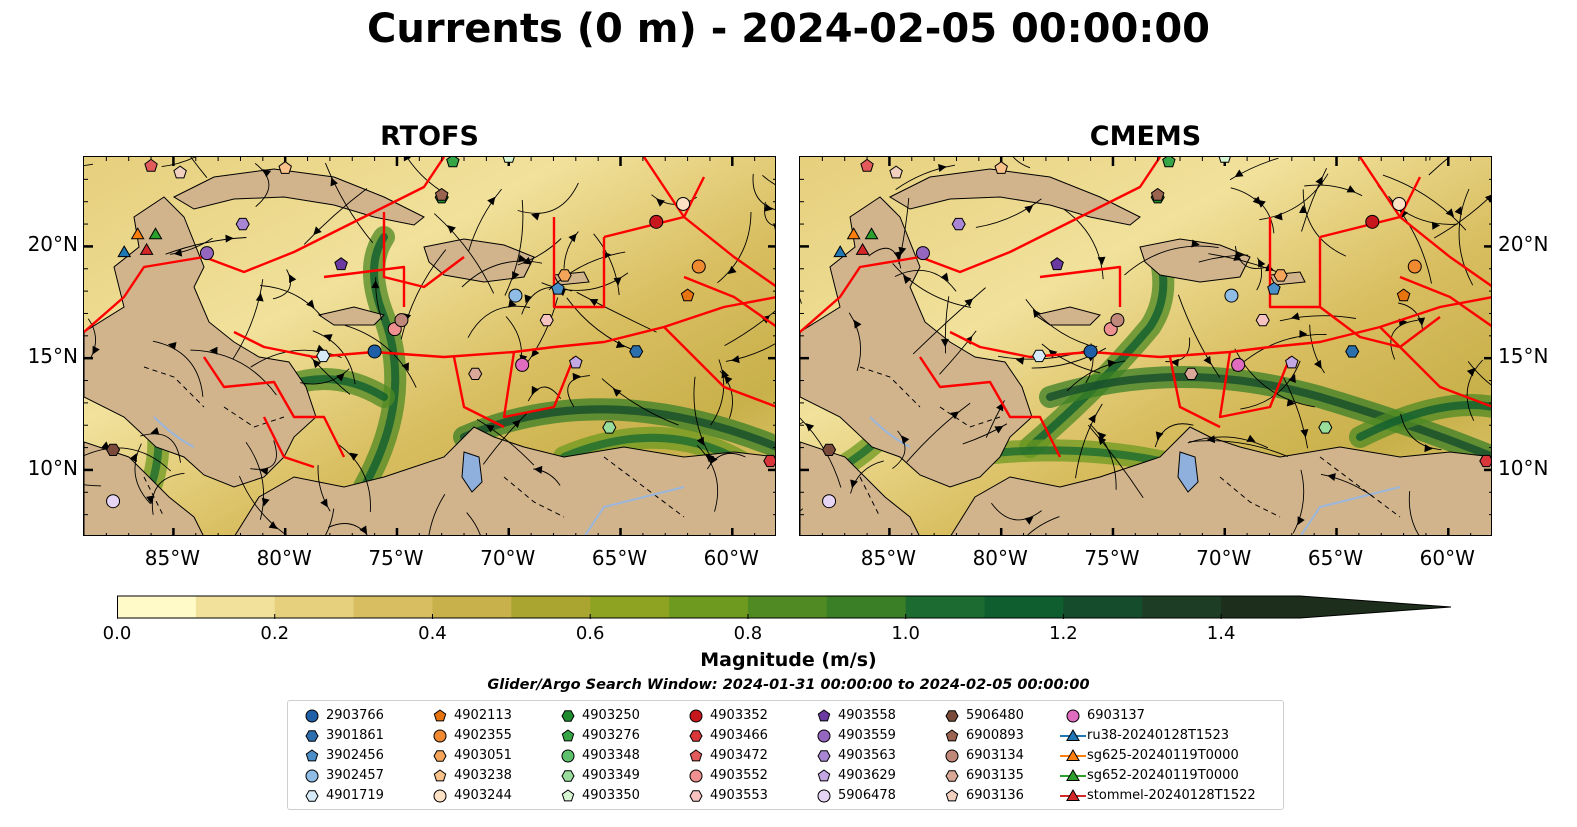  What do you see at coordinates (355, 755) in the screenshot?
I see `legend-label: 3902456` at bounding box center [355, 755].